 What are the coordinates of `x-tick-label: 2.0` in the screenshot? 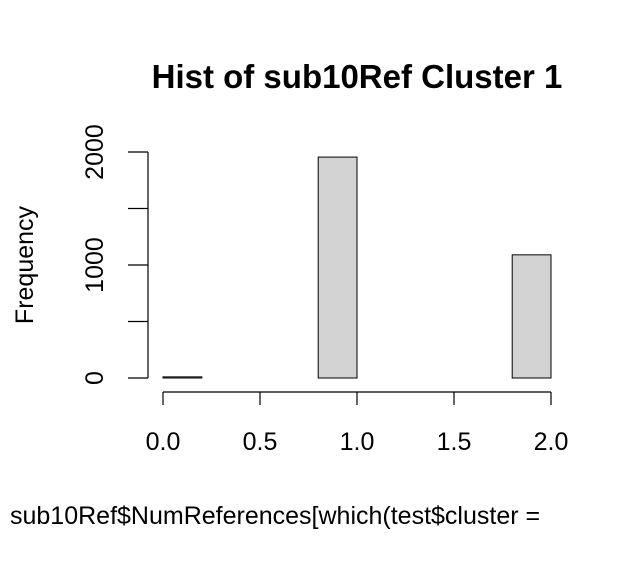 It's located at (551, 442).